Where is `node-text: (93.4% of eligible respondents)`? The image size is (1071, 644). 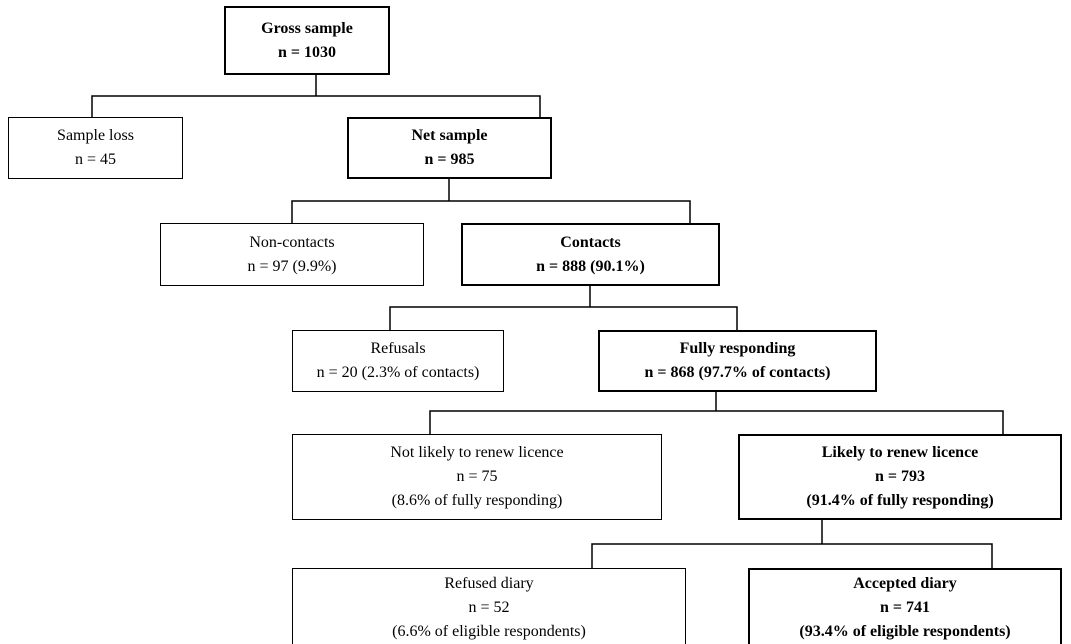
node-text: (93.4% of eligible respondents) is located at coordinates (905, 631).